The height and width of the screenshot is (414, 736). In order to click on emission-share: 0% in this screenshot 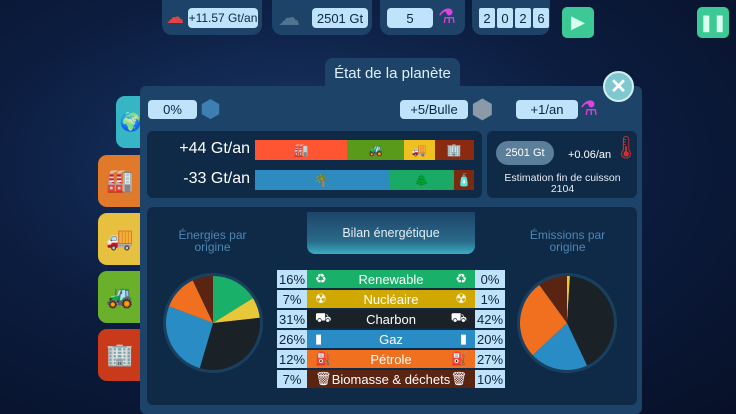, I will do `click(490, 279)`.